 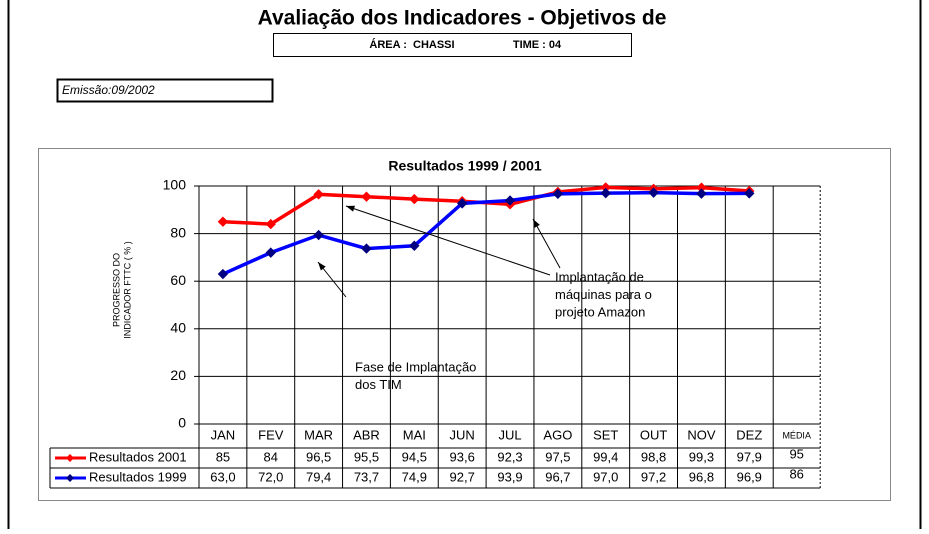 What do you see at coordinates (557, 434) in the screenshot?
I see `x-tick-label: AGO` at bounding box center [557, 434].